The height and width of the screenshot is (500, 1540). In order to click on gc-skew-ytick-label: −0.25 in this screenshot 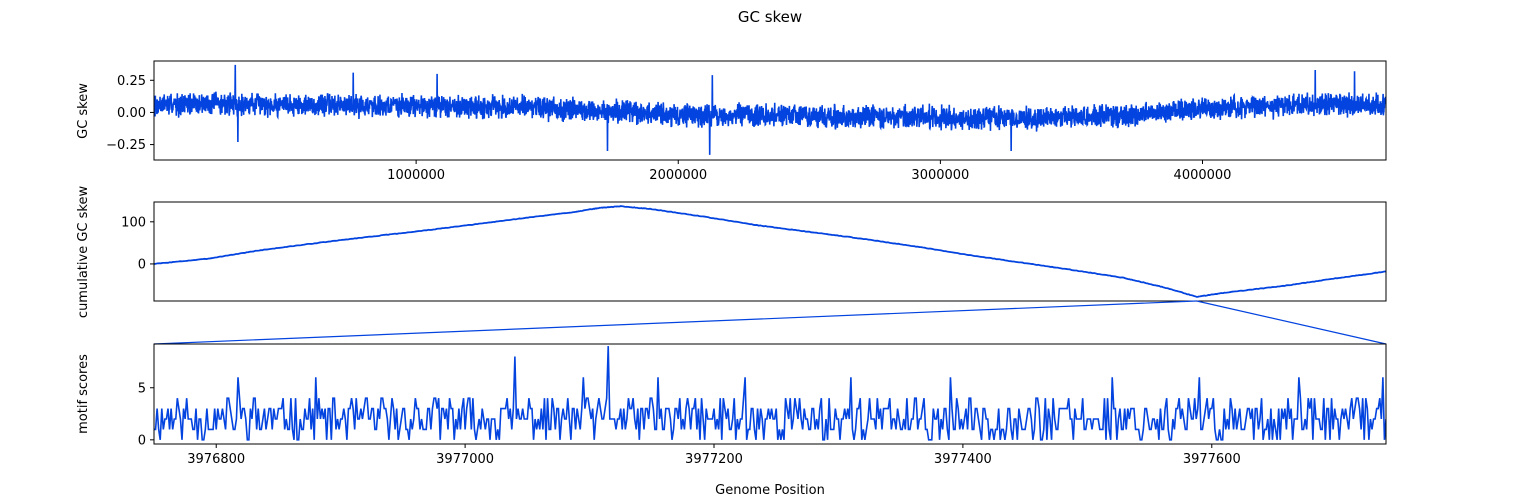, I will do `click(126, 145)`.